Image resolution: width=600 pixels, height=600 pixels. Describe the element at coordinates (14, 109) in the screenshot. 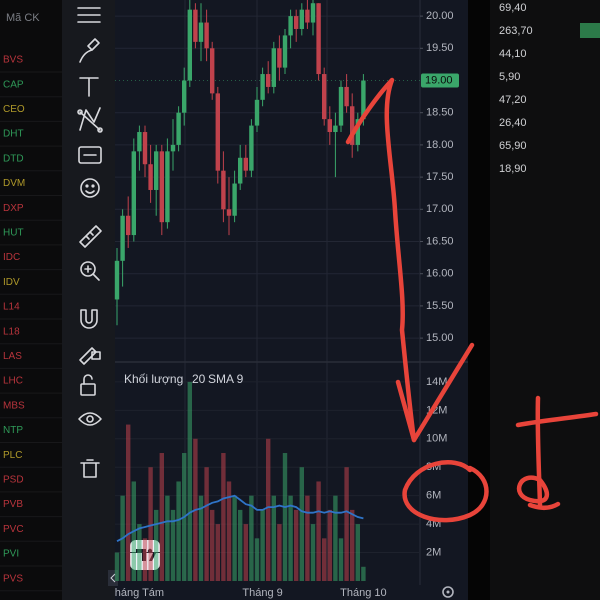

I see `ticker-symbol: CEO` at that location.